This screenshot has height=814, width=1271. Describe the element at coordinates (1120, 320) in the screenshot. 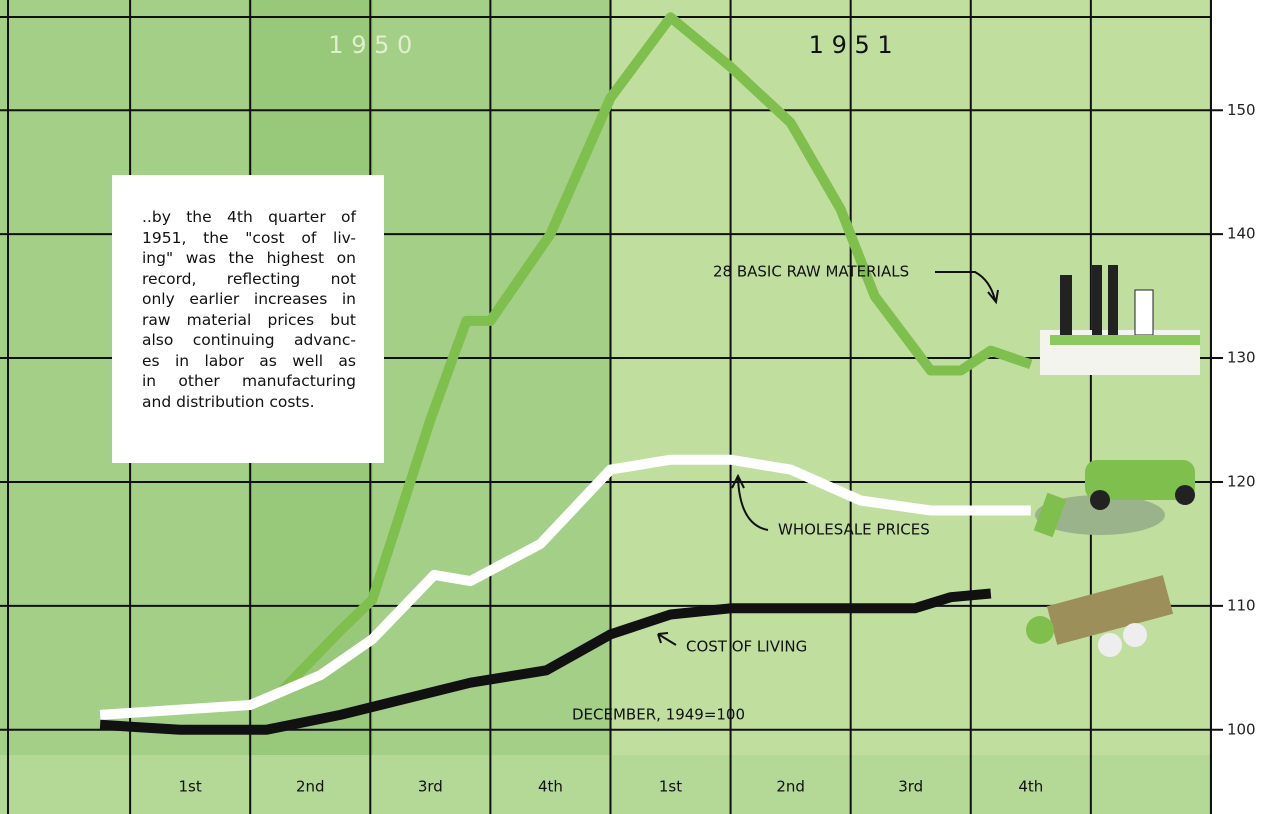

I see `factory-icon` at that location.